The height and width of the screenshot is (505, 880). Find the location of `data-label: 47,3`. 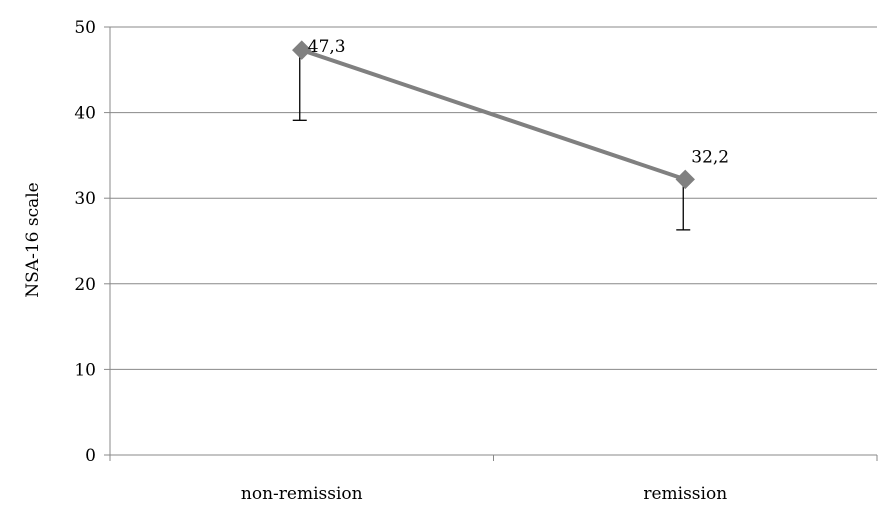

data-label: 47,3 is located at coordinates (327, 47).